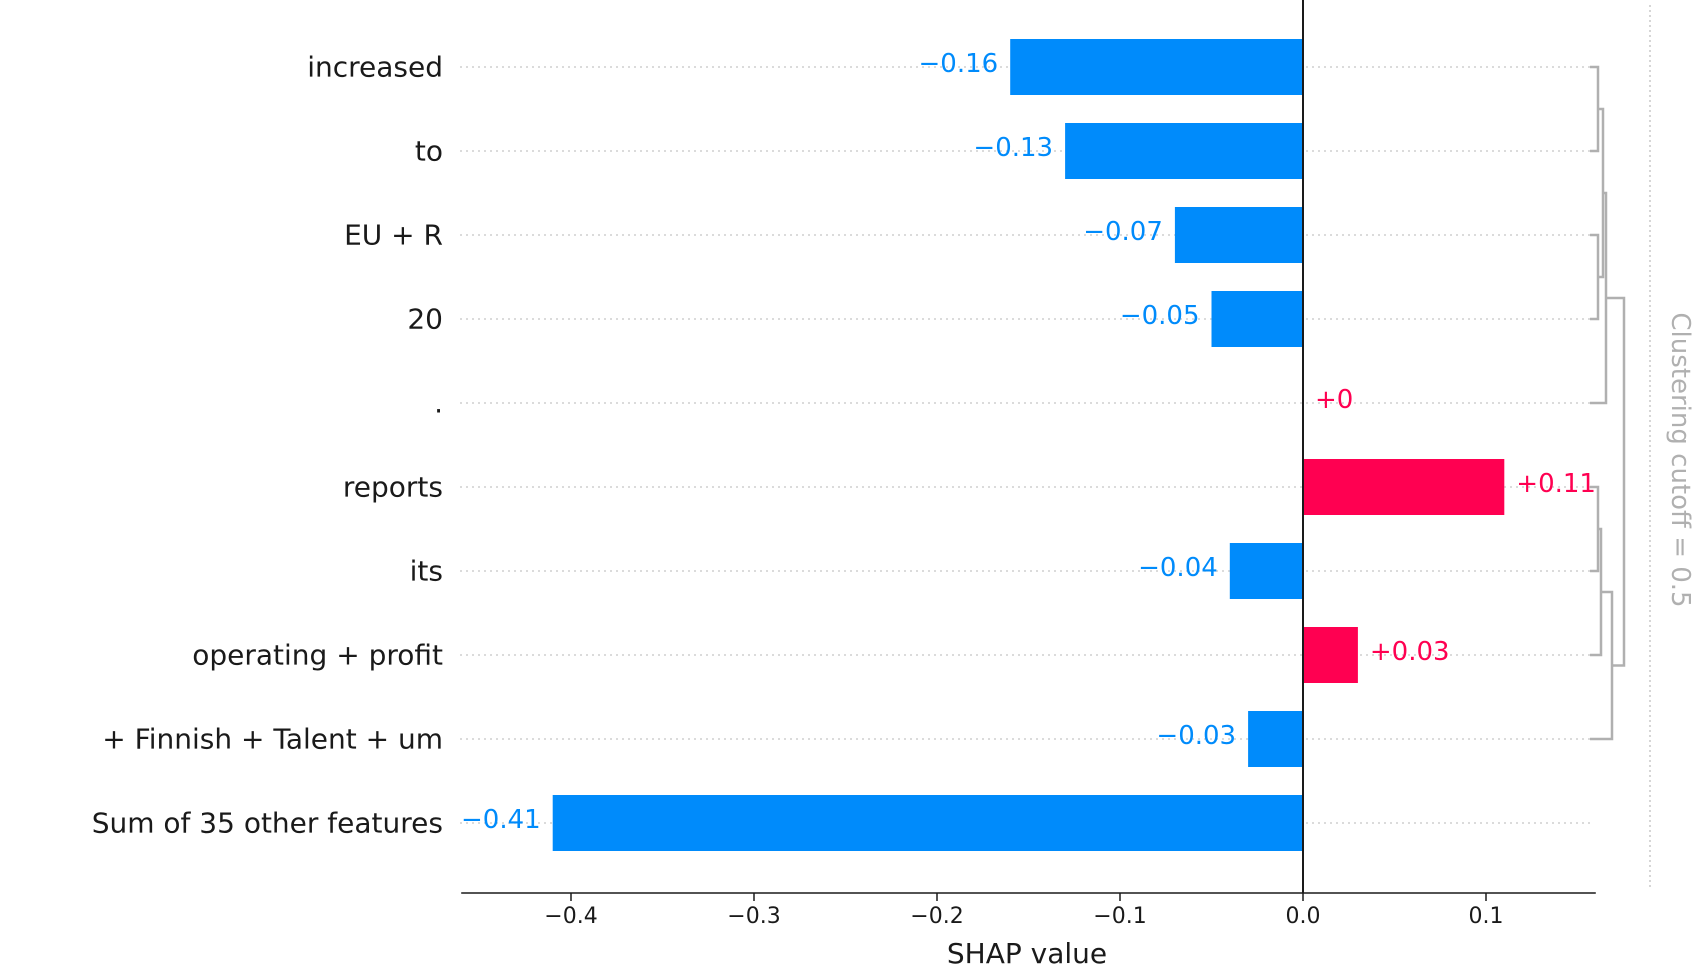 The width and height of the screenshot is (1702, 977). What do you see at coordinates (1196, 736) in the screenshot?
I see `value-label: −0.03` at bounding box center [1196, 736].